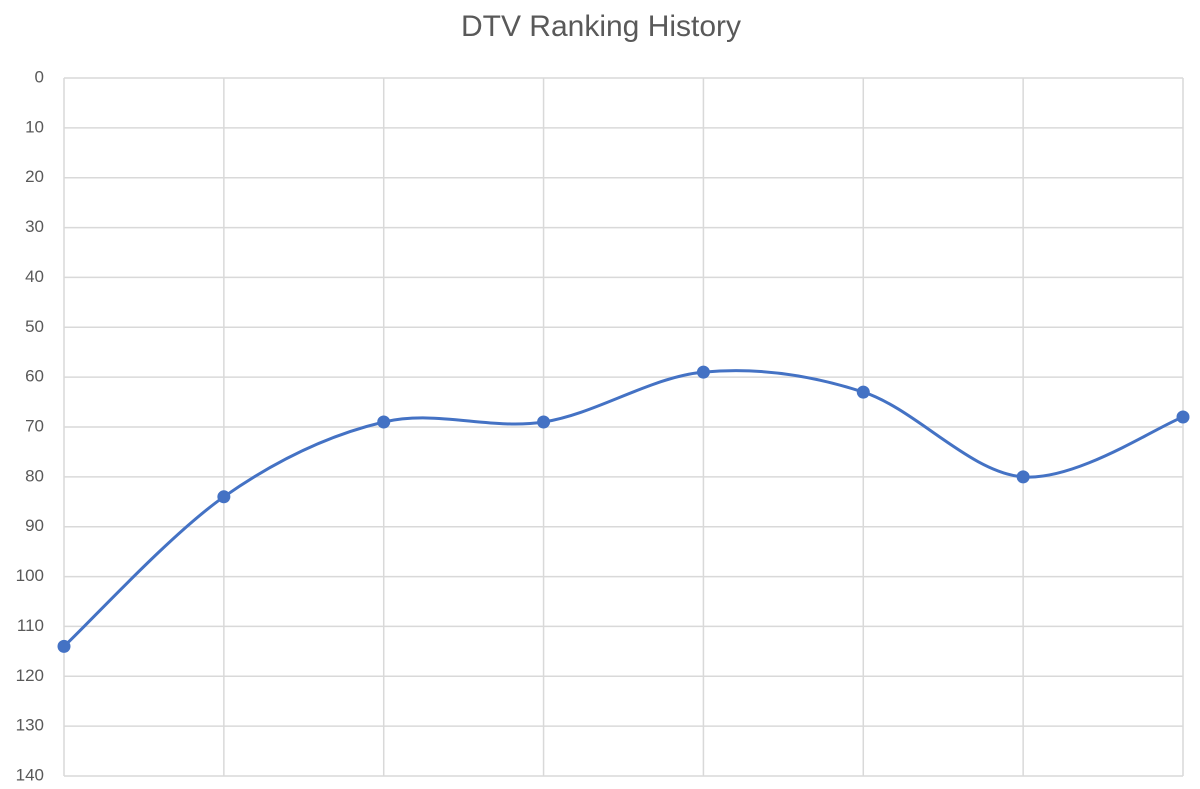 This screenshot has height=789, width=1200. Describe the element at coordinates (30, 774) in the screenshot. I see `y-tick-label: 140` at that location.